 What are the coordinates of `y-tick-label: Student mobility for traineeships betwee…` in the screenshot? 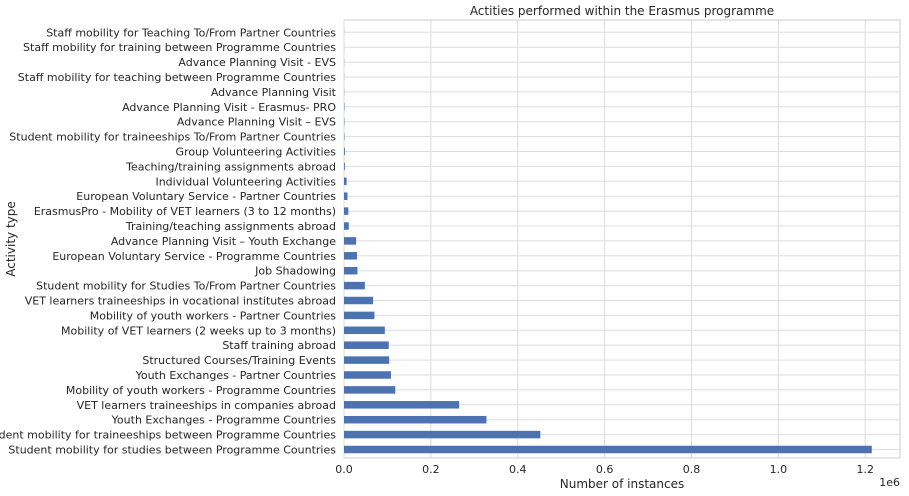 It's located at (168, 435).